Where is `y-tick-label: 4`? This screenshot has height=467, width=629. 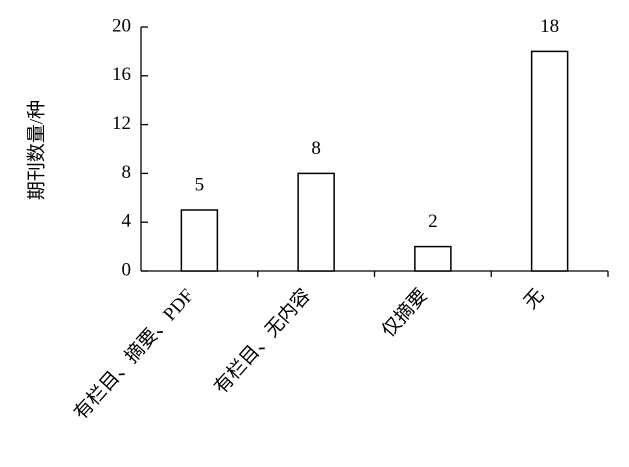 y-tick-label: 4 is located at coordinates (127, 221).